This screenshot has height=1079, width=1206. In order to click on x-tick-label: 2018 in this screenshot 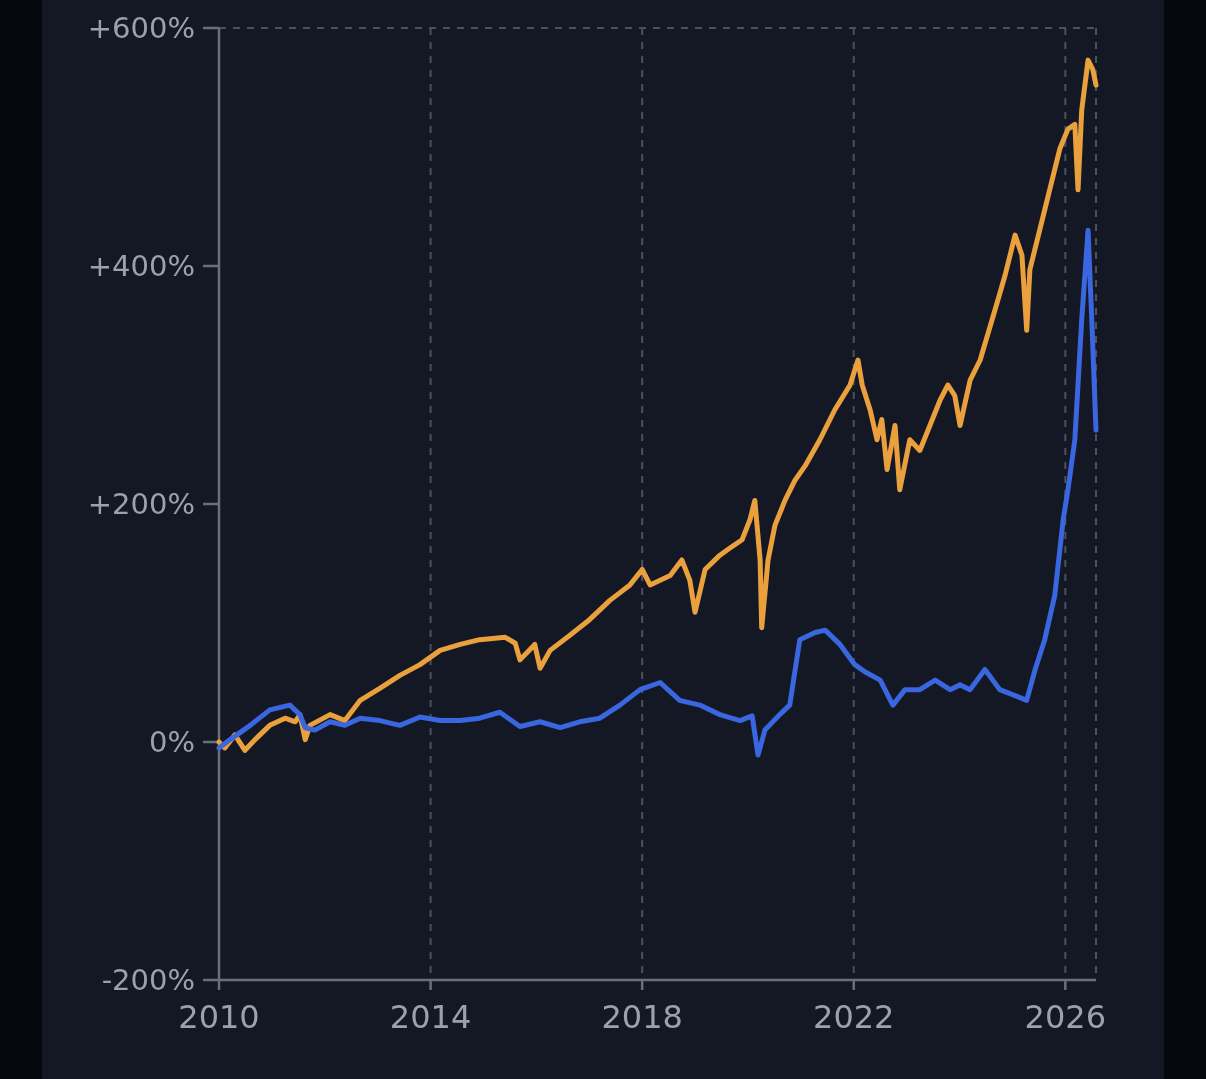, I will do `click(642, 1017)`.